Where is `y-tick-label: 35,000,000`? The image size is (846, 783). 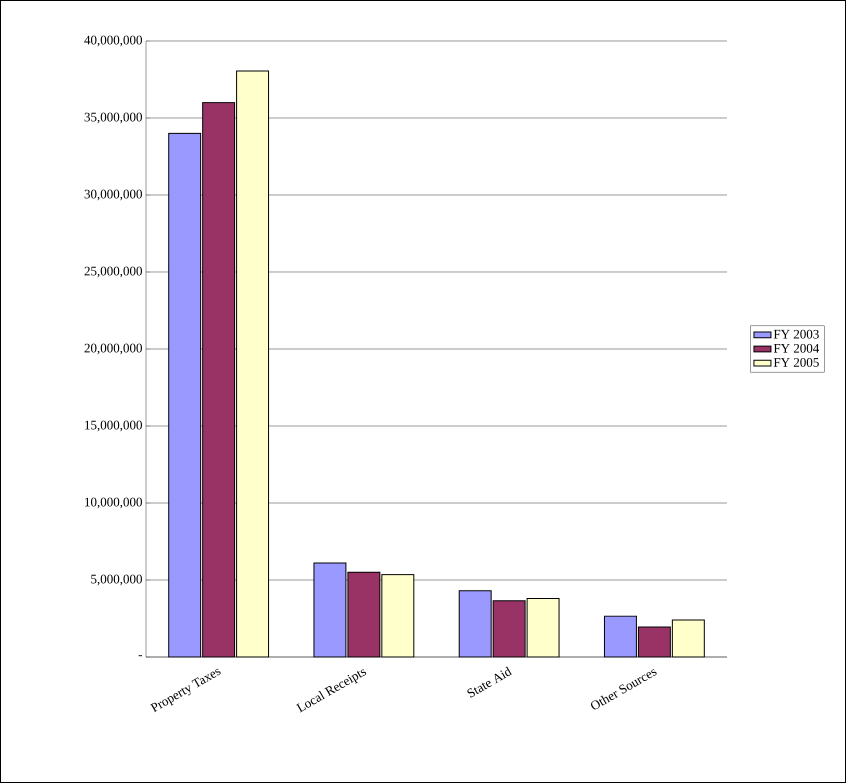 y-tick-label: 35,000,000 is located at coordinates (113, 118).